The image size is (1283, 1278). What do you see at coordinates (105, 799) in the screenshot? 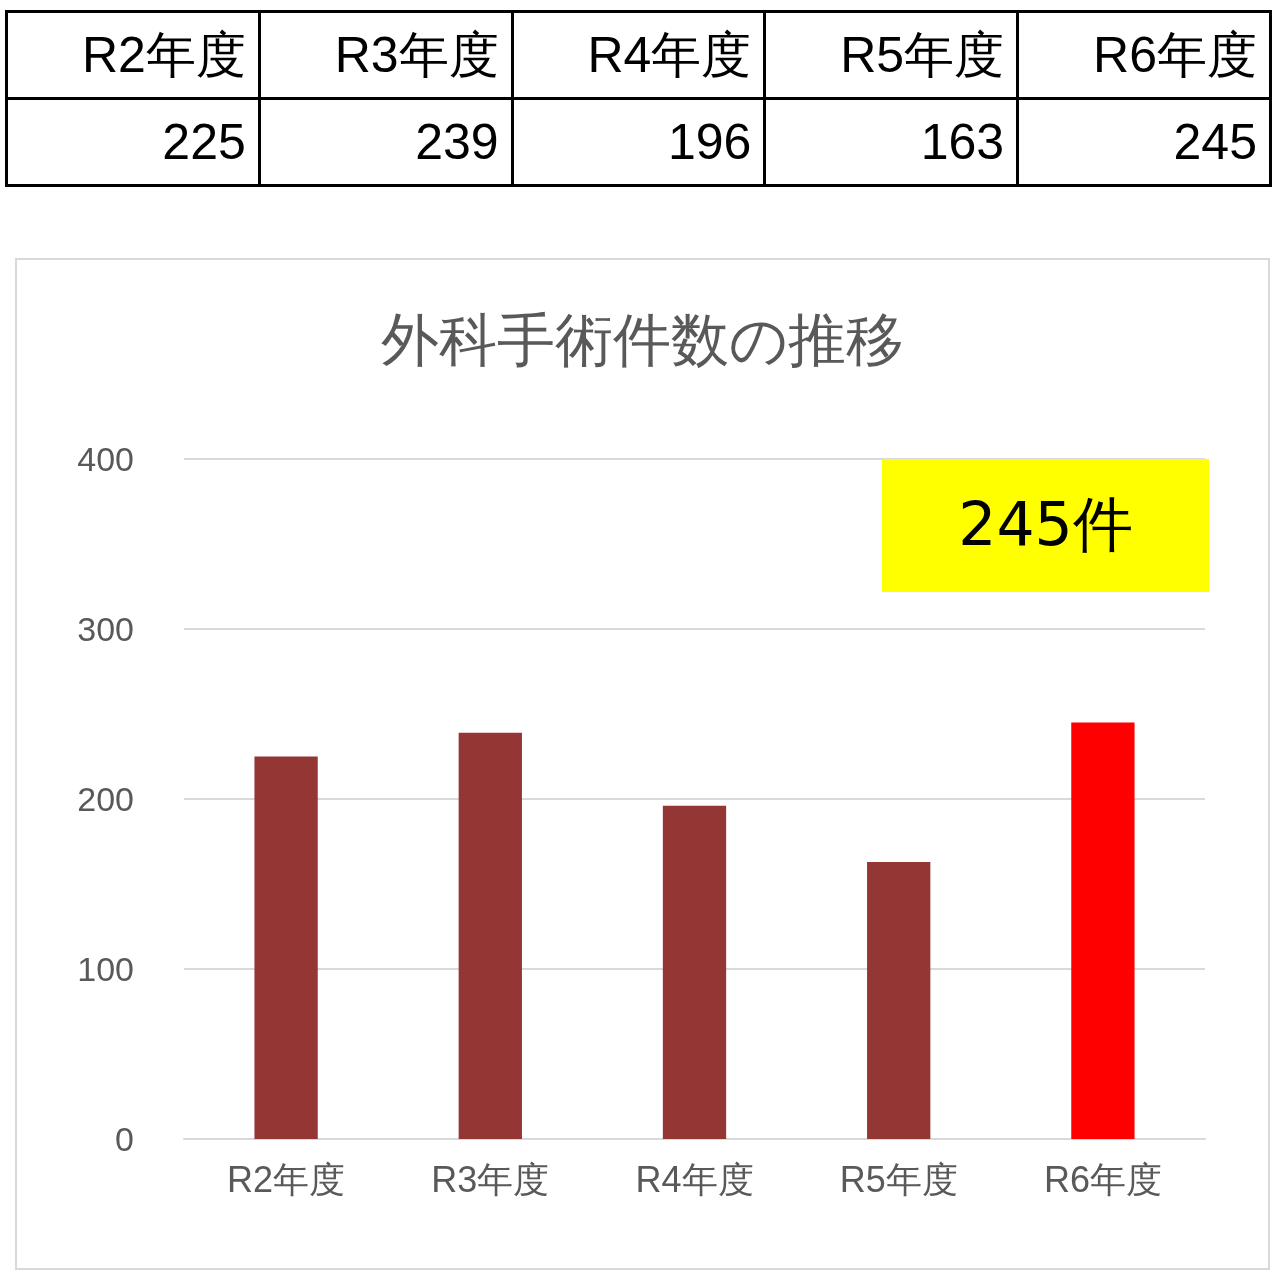
I see `y-tick-label: 200` at bounding box center [105, 799].